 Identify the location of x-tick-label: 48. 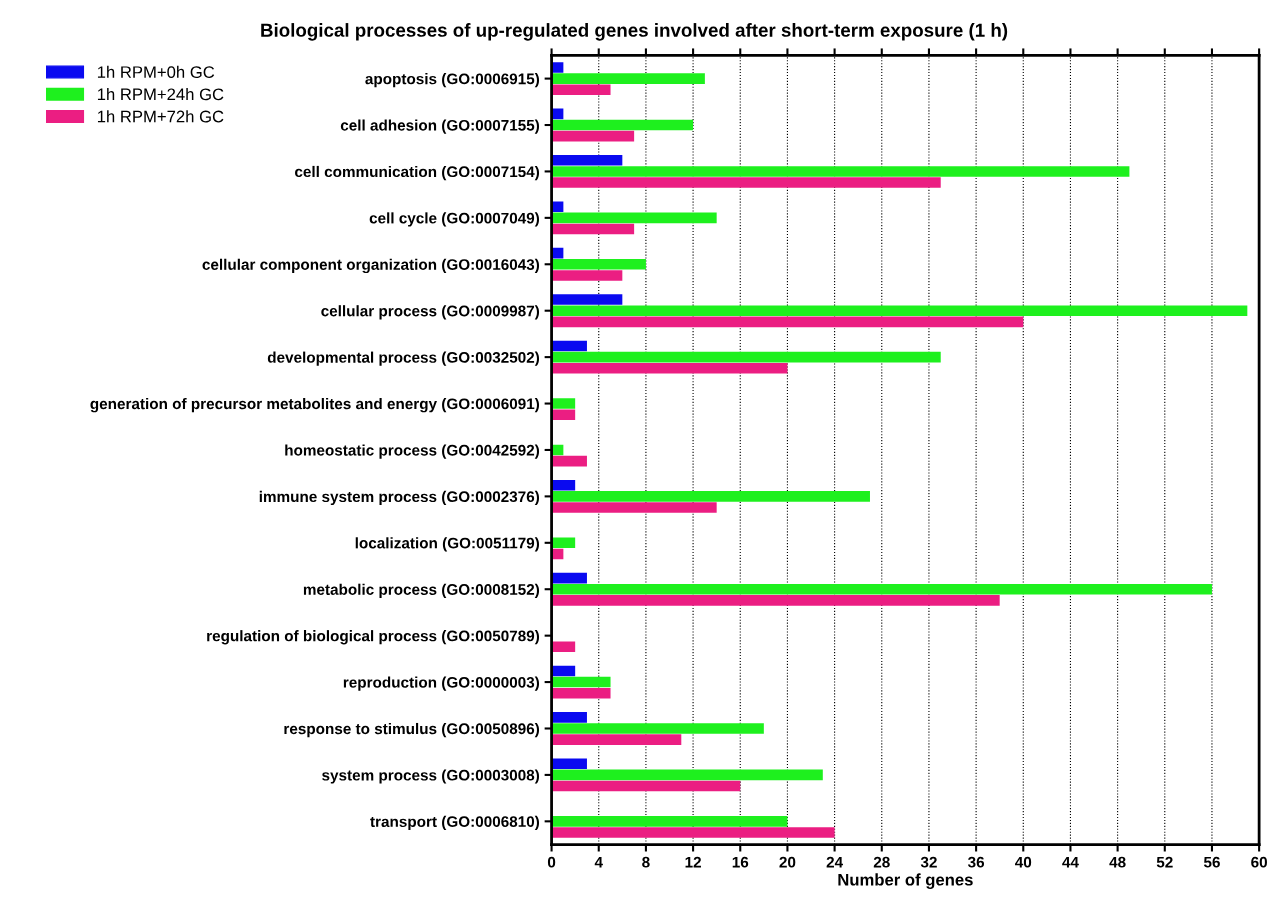
(1117, 862).